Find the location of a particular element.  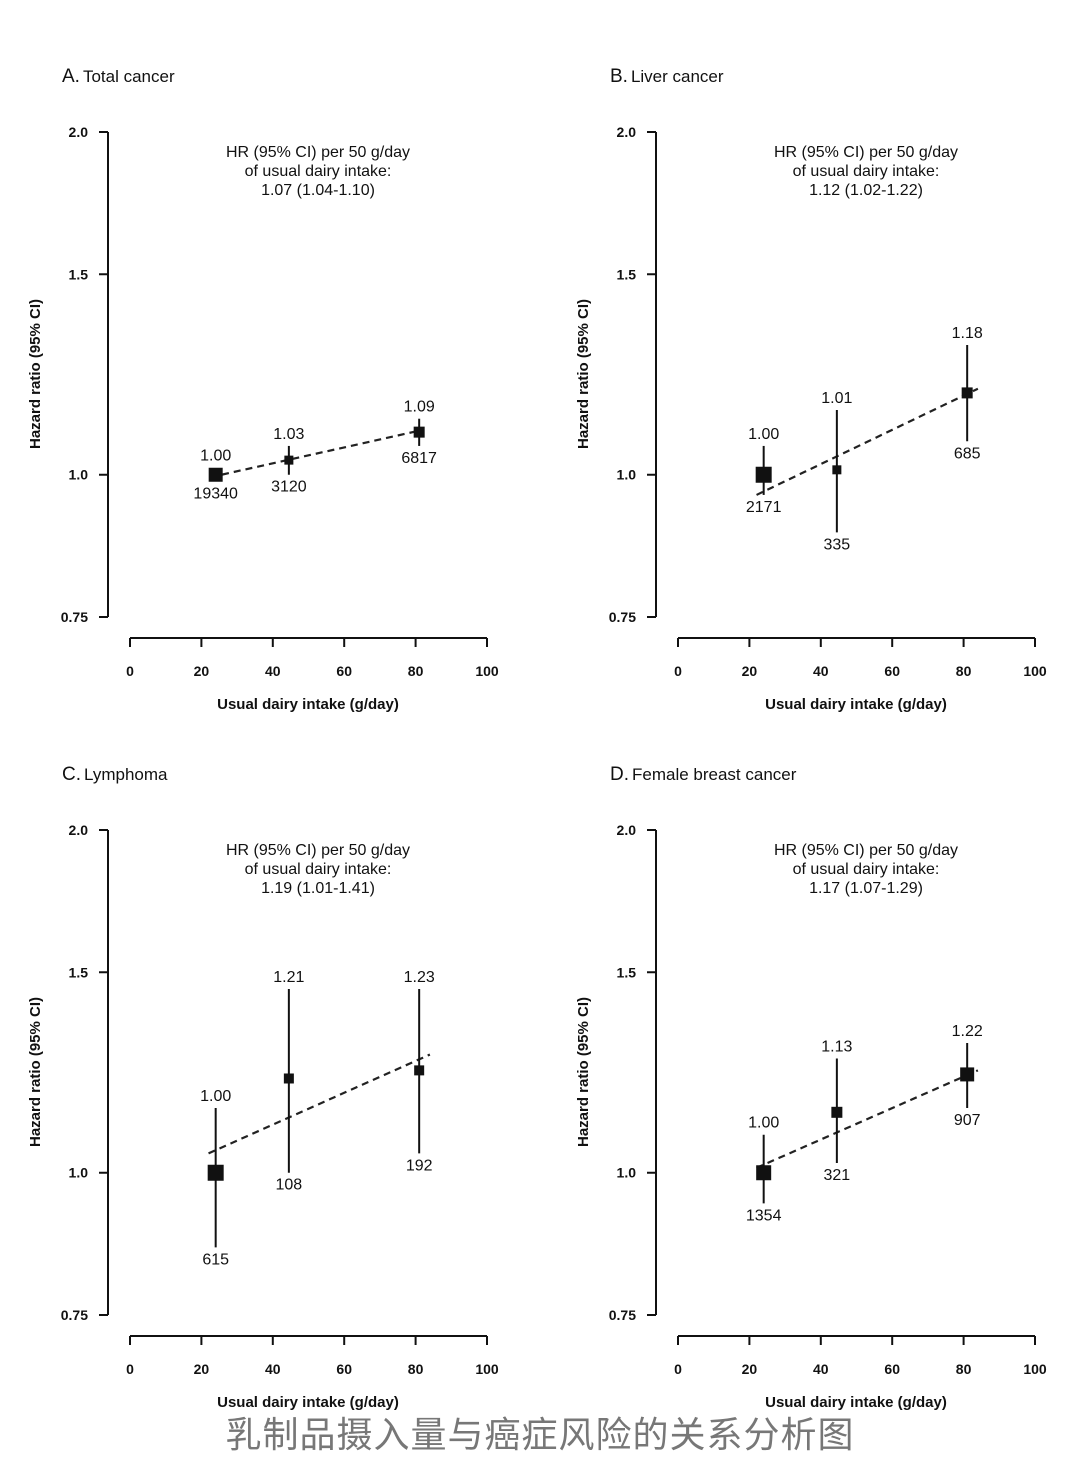

panel-letter: D. is located at coordinates (619, 774).